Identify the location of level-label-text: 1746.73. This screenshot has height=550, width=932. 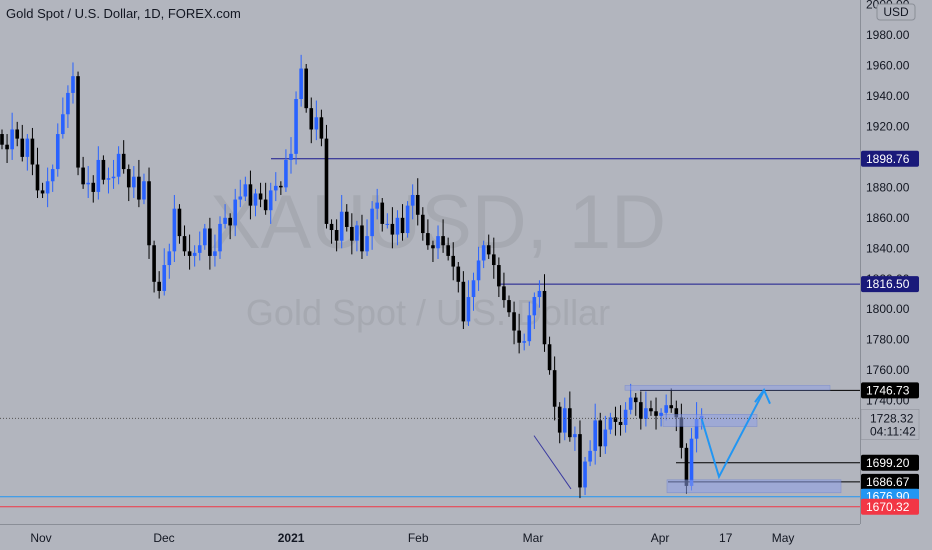
(888, 390).